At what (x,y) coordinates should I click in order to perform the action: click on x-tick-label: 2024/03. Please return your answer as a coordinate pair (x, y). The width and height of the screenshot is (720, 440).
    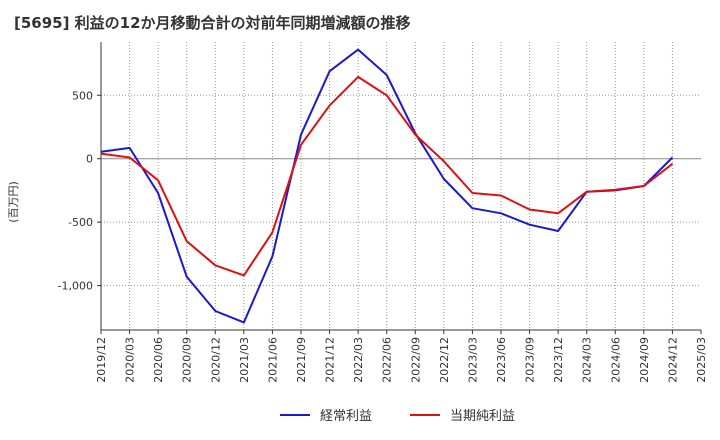
    Looking at the image, I should click on (587, 360).